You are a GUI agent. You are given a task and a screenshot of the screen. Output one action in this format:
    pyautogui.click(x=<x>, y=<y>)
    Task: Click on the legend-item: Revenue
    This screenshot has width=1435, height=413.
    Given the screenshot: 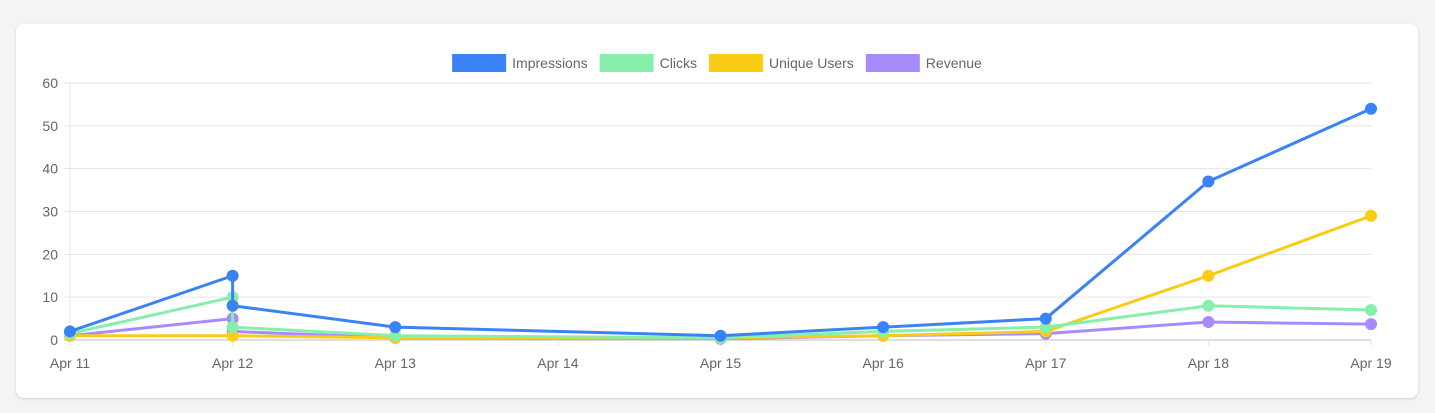 What is the action you would take?
    pyautogui.click(x=923, y=63)
    